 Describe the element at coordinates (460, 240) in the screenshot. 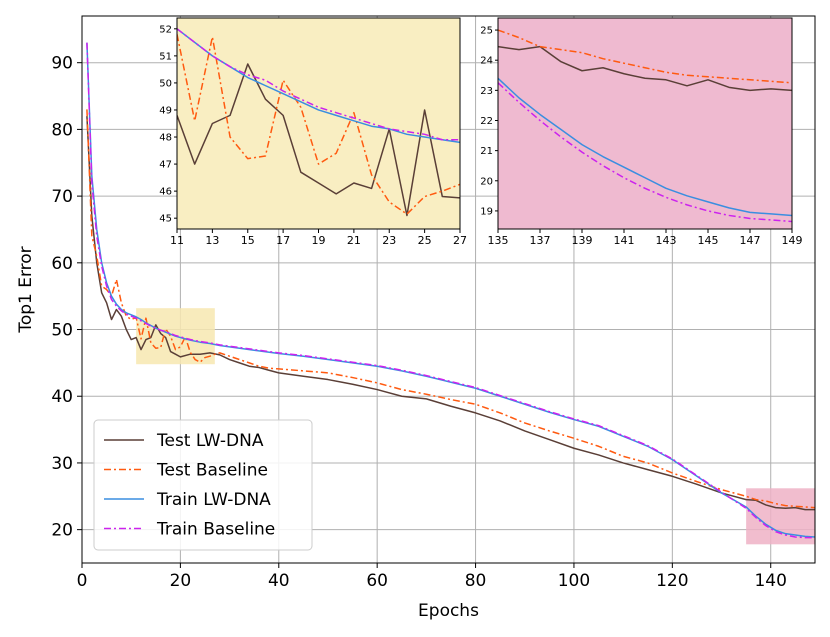

I see `inset-x-tick-label: 27` at that location.